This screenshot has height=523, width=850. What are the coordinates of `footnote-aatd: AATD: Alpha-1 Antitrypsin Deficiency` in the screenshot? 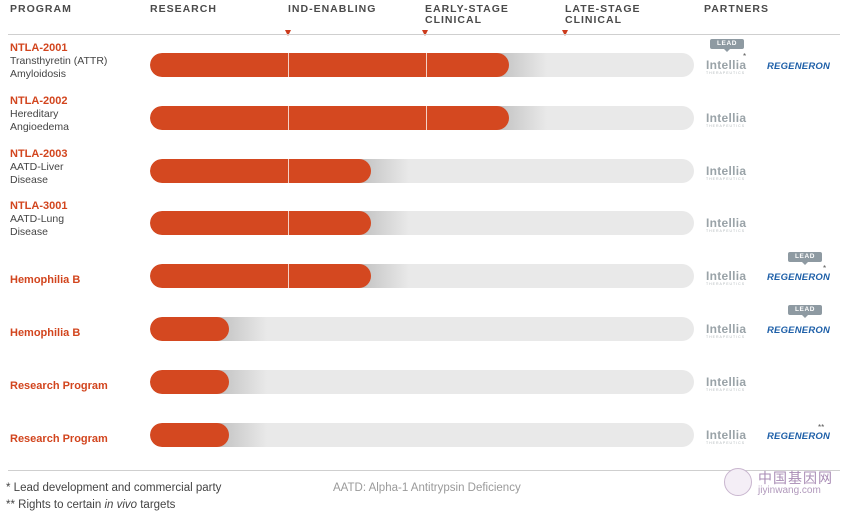 It's located at (427, 488).